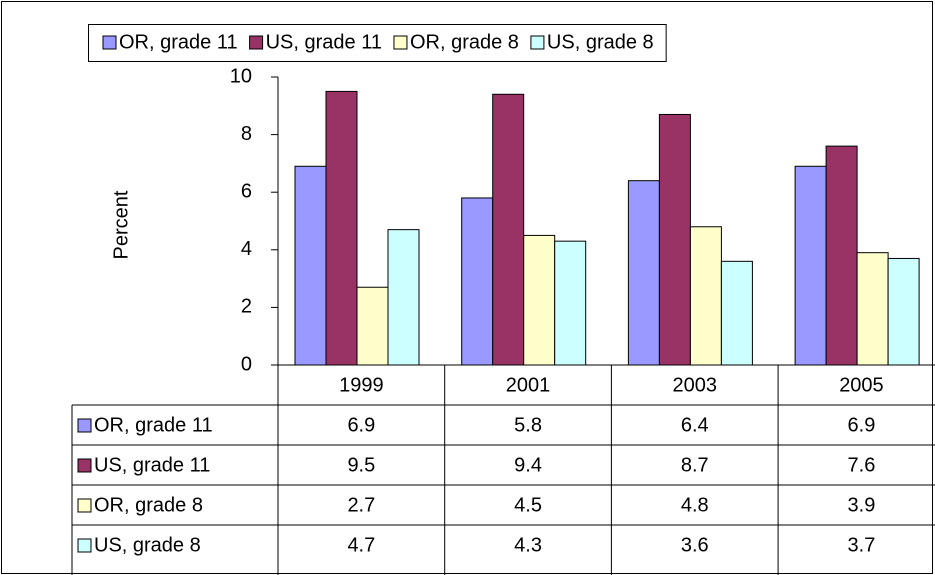  I want to click on table-cell: 9.5, so click(361, 465).